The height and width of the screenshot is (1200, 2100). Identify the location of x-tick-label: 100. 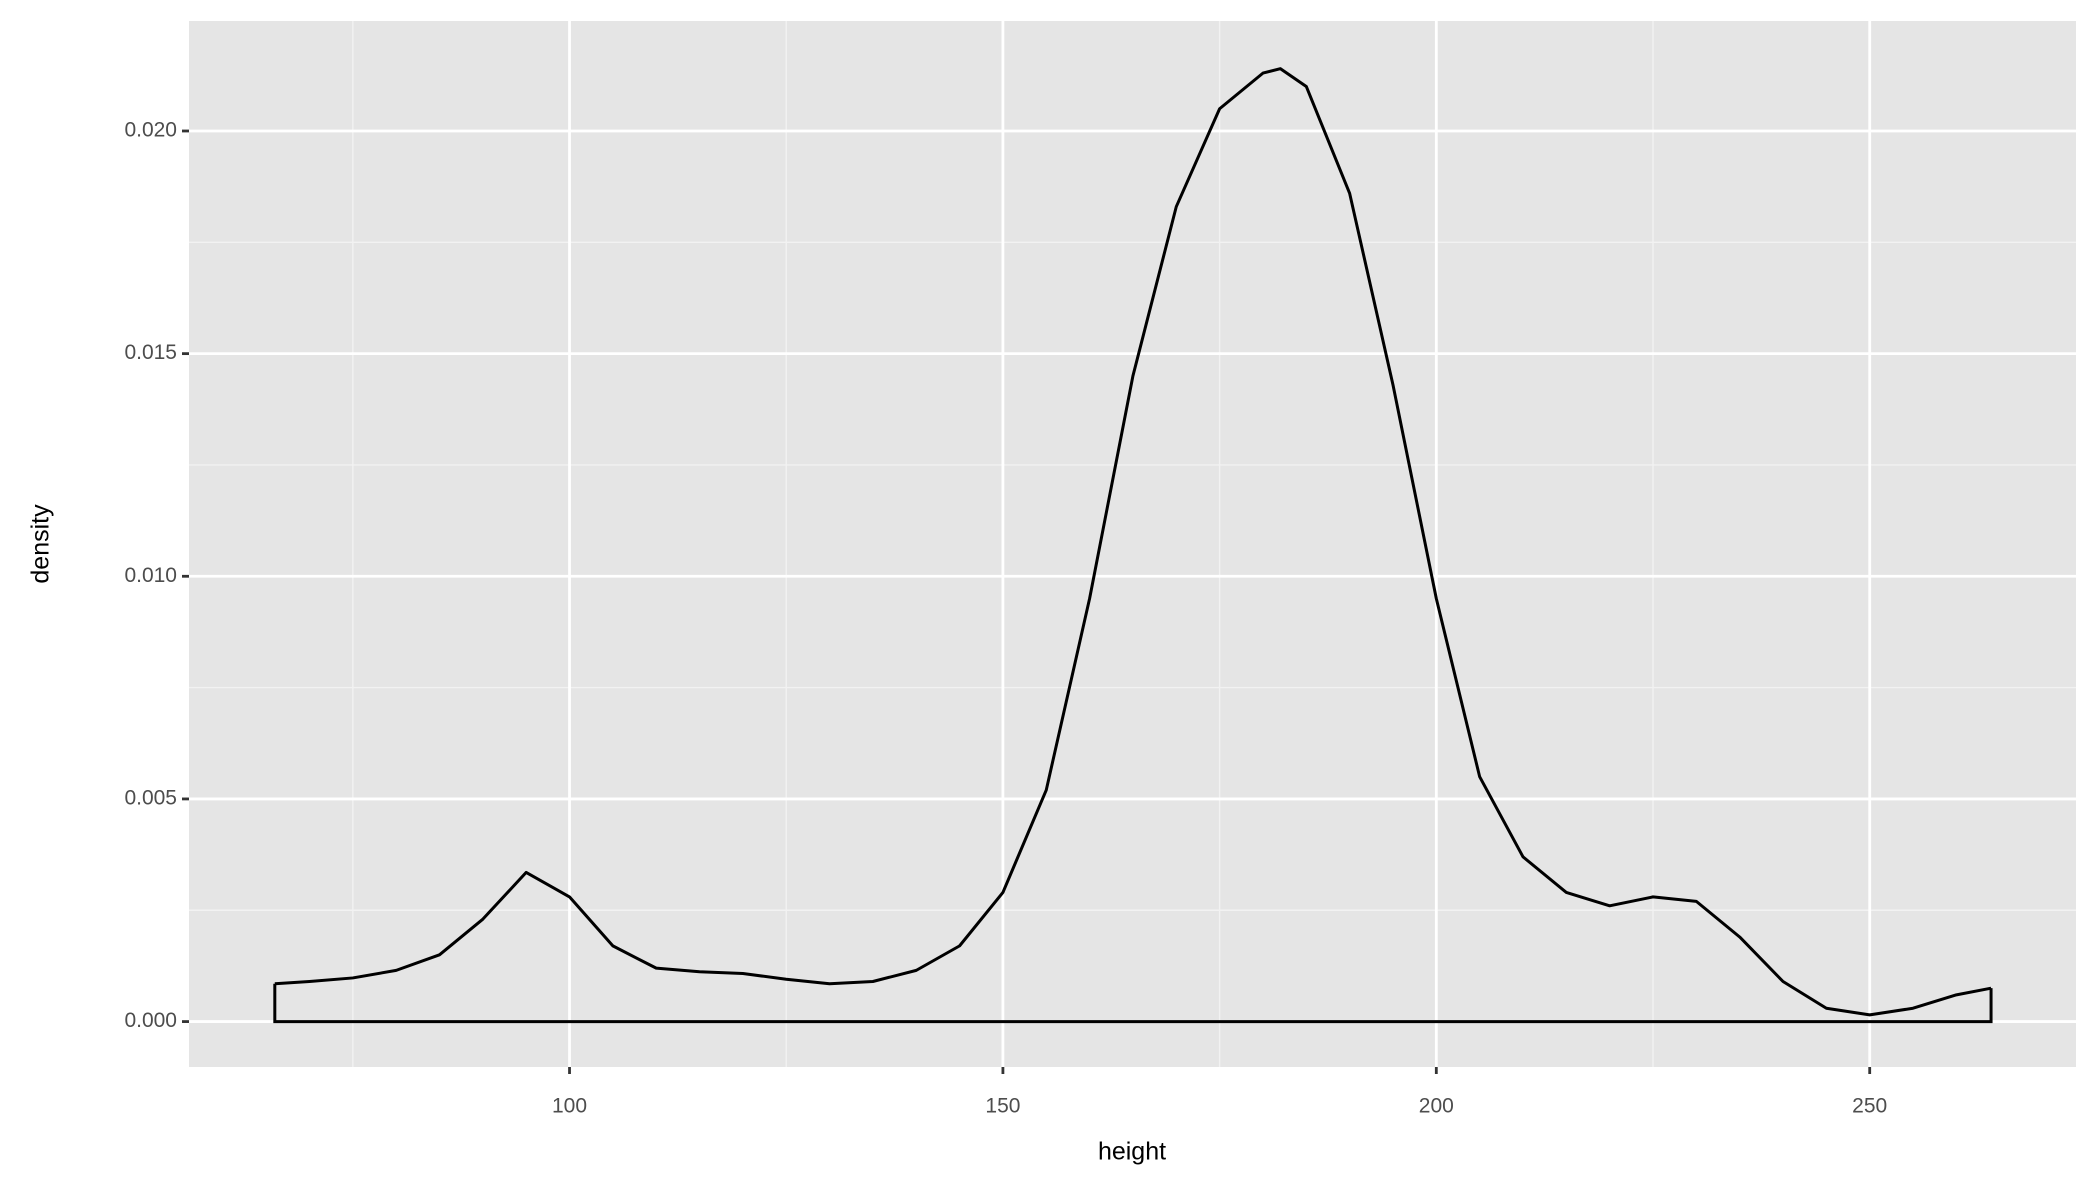
(569, 1106).